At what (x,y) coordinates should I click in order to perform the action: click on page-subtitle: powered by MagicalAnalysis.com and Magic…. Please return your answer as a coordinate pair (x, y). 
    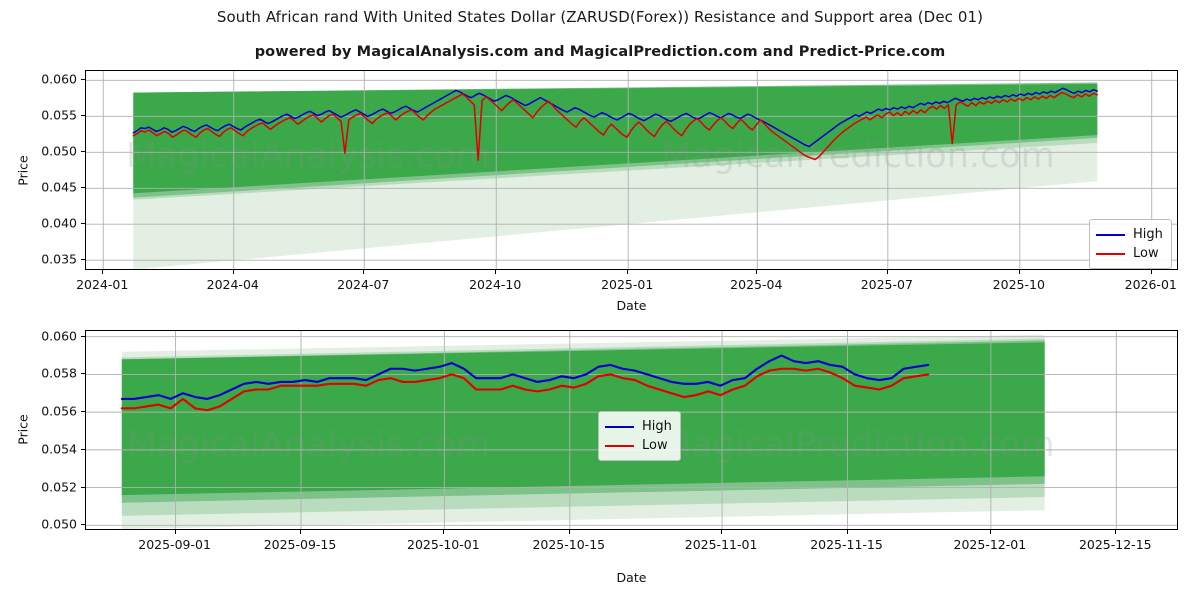
    Looking at the image, I should click on (600, 52).